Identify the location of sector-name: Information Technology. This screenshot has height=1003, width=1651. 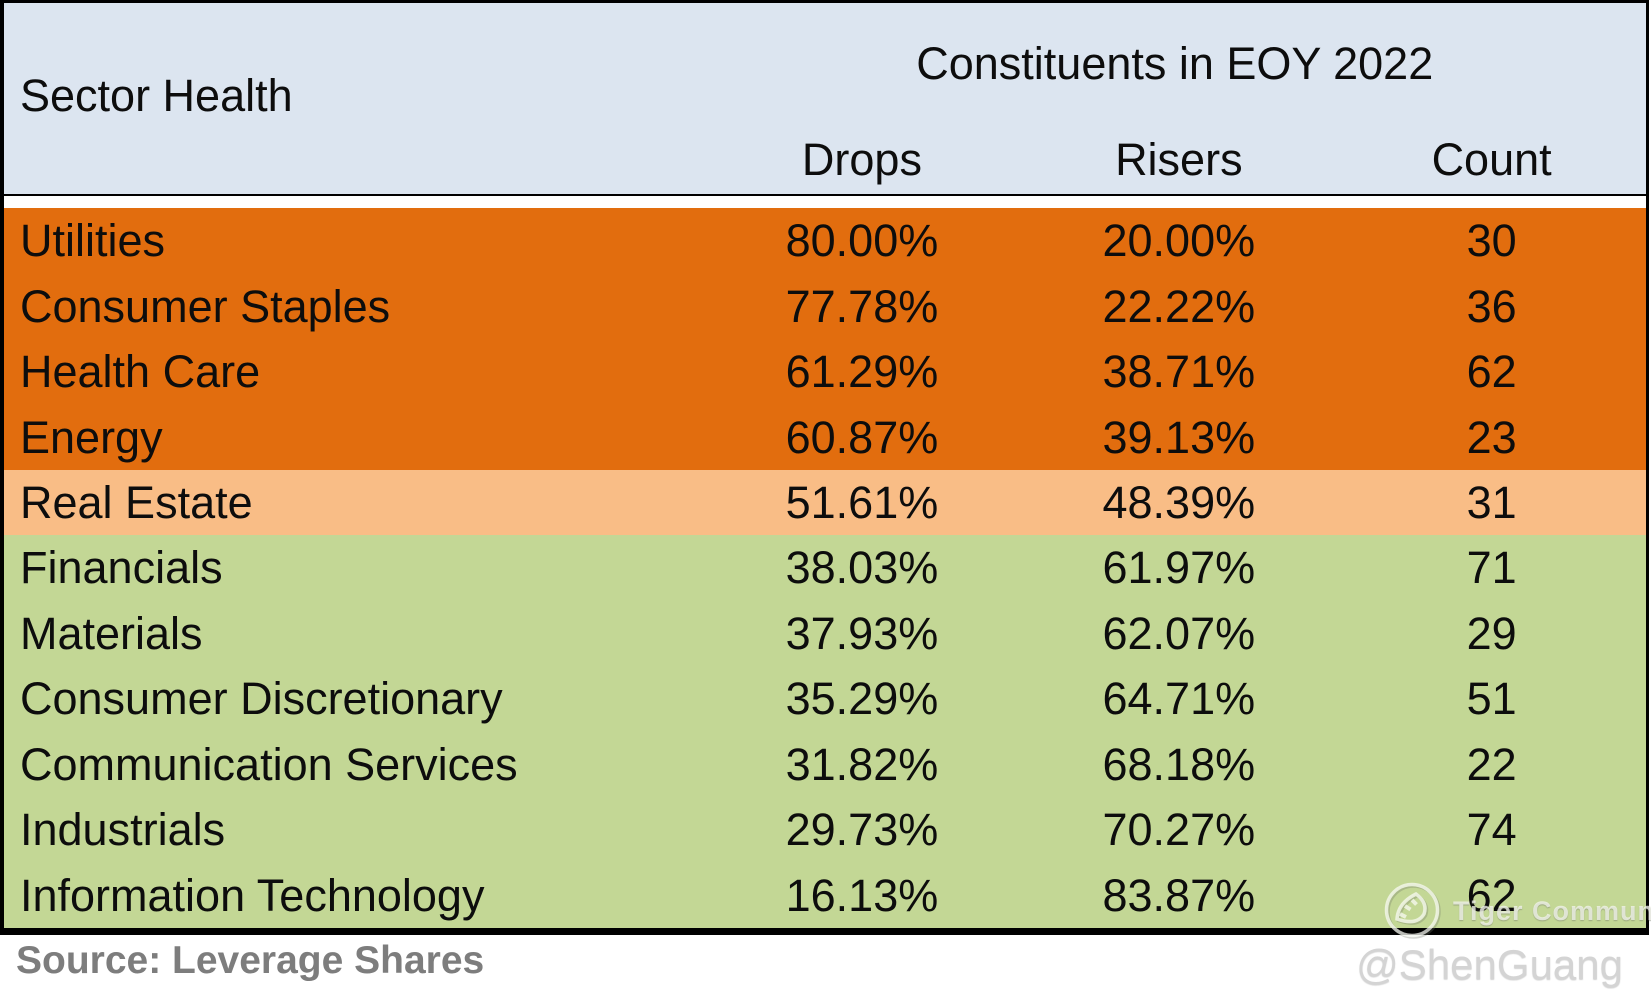
(252, 895).